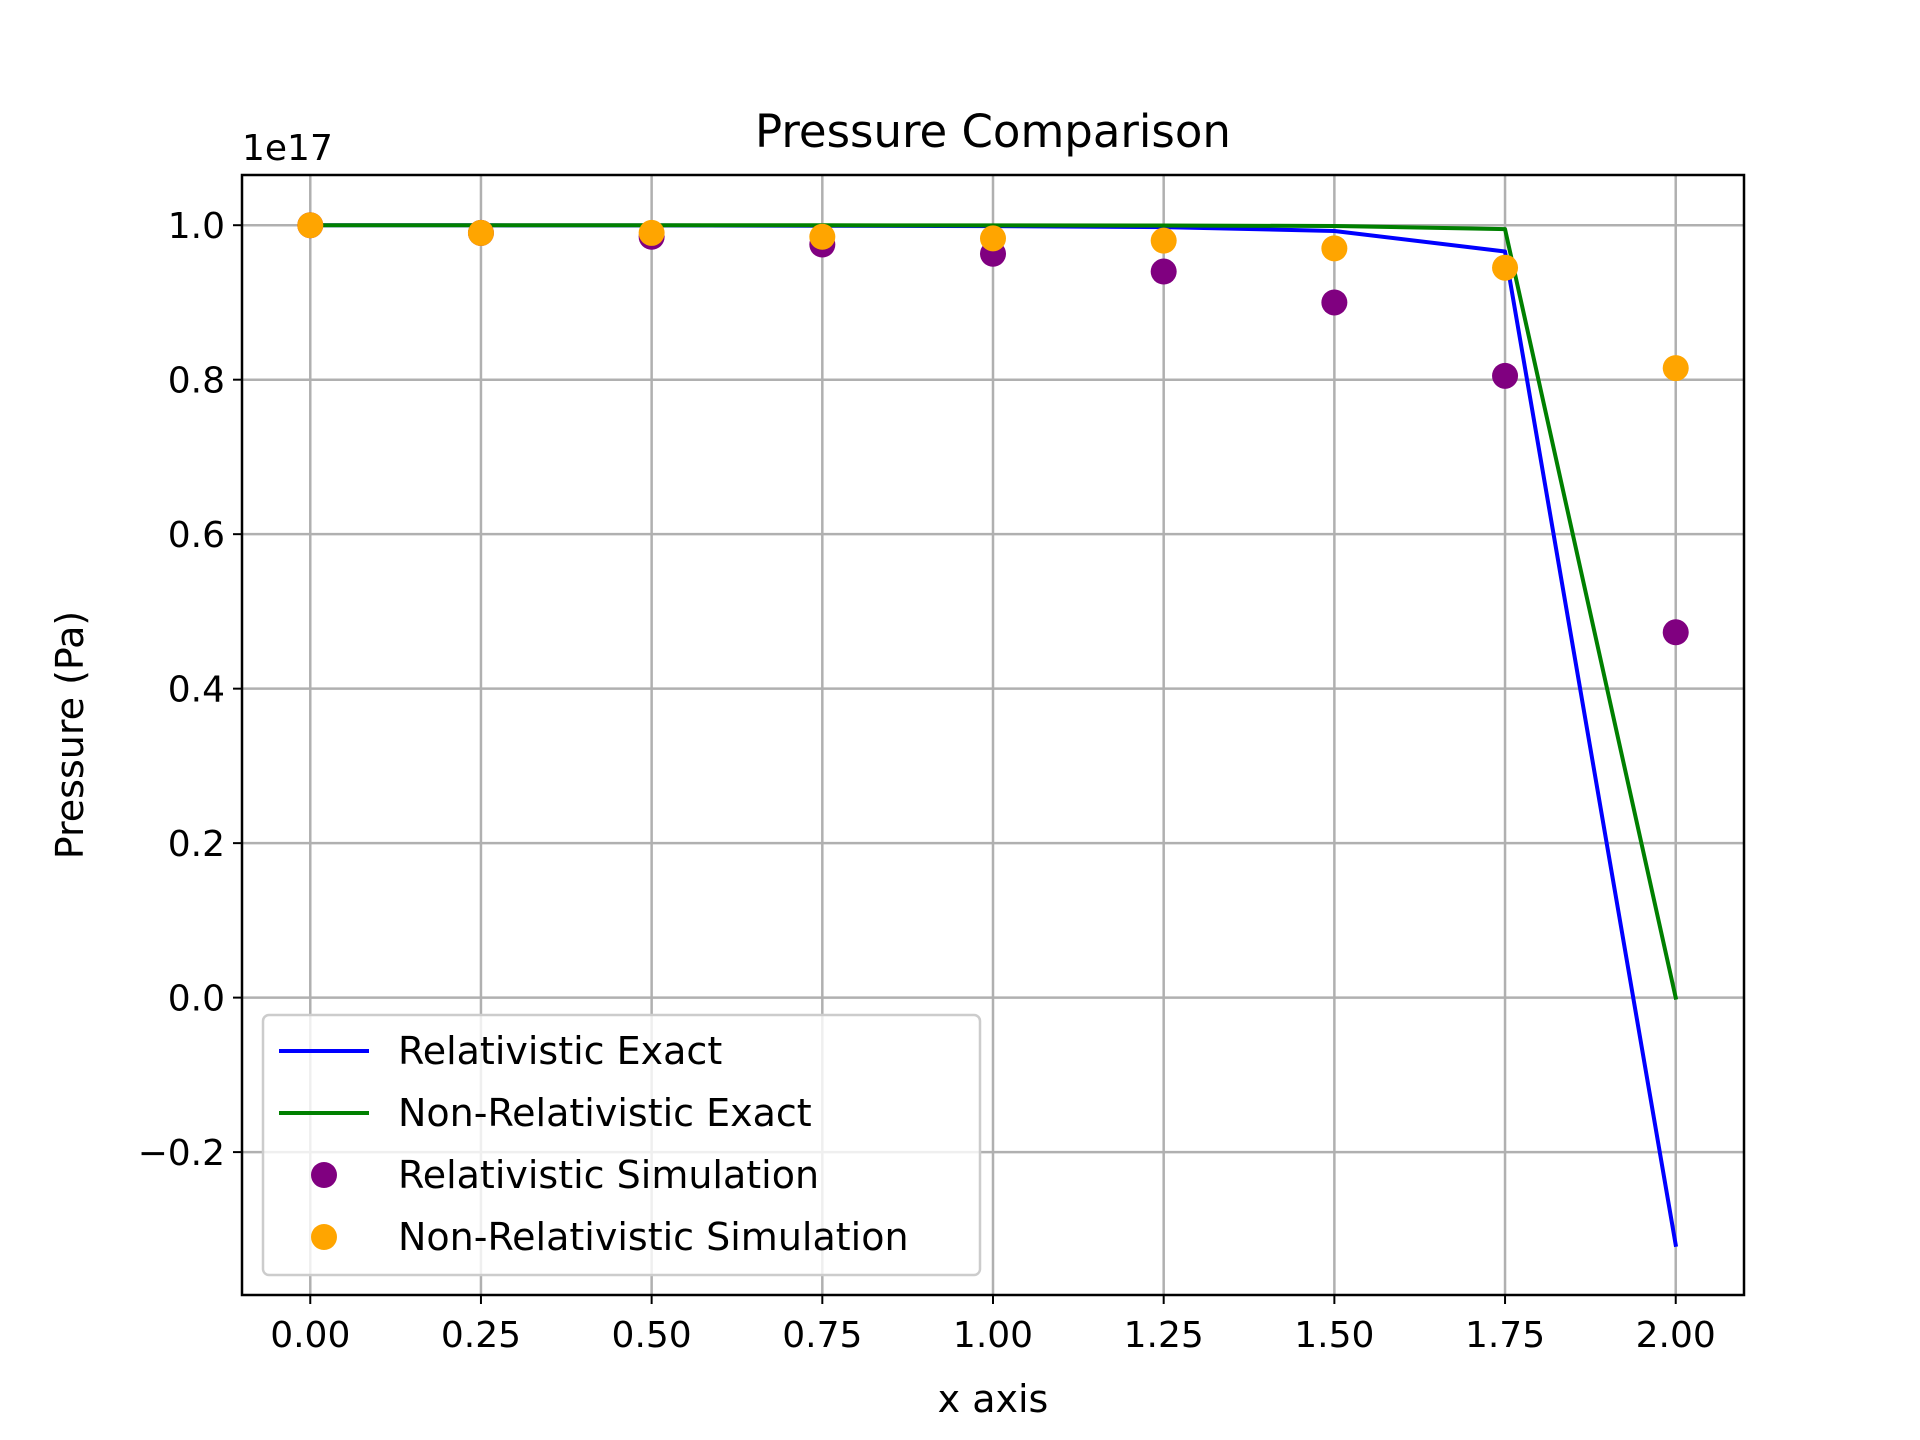 The height and width of the screenshot is (1440, 1920). I want to click on y-tick-label: −0.2, so click(181, 1153).